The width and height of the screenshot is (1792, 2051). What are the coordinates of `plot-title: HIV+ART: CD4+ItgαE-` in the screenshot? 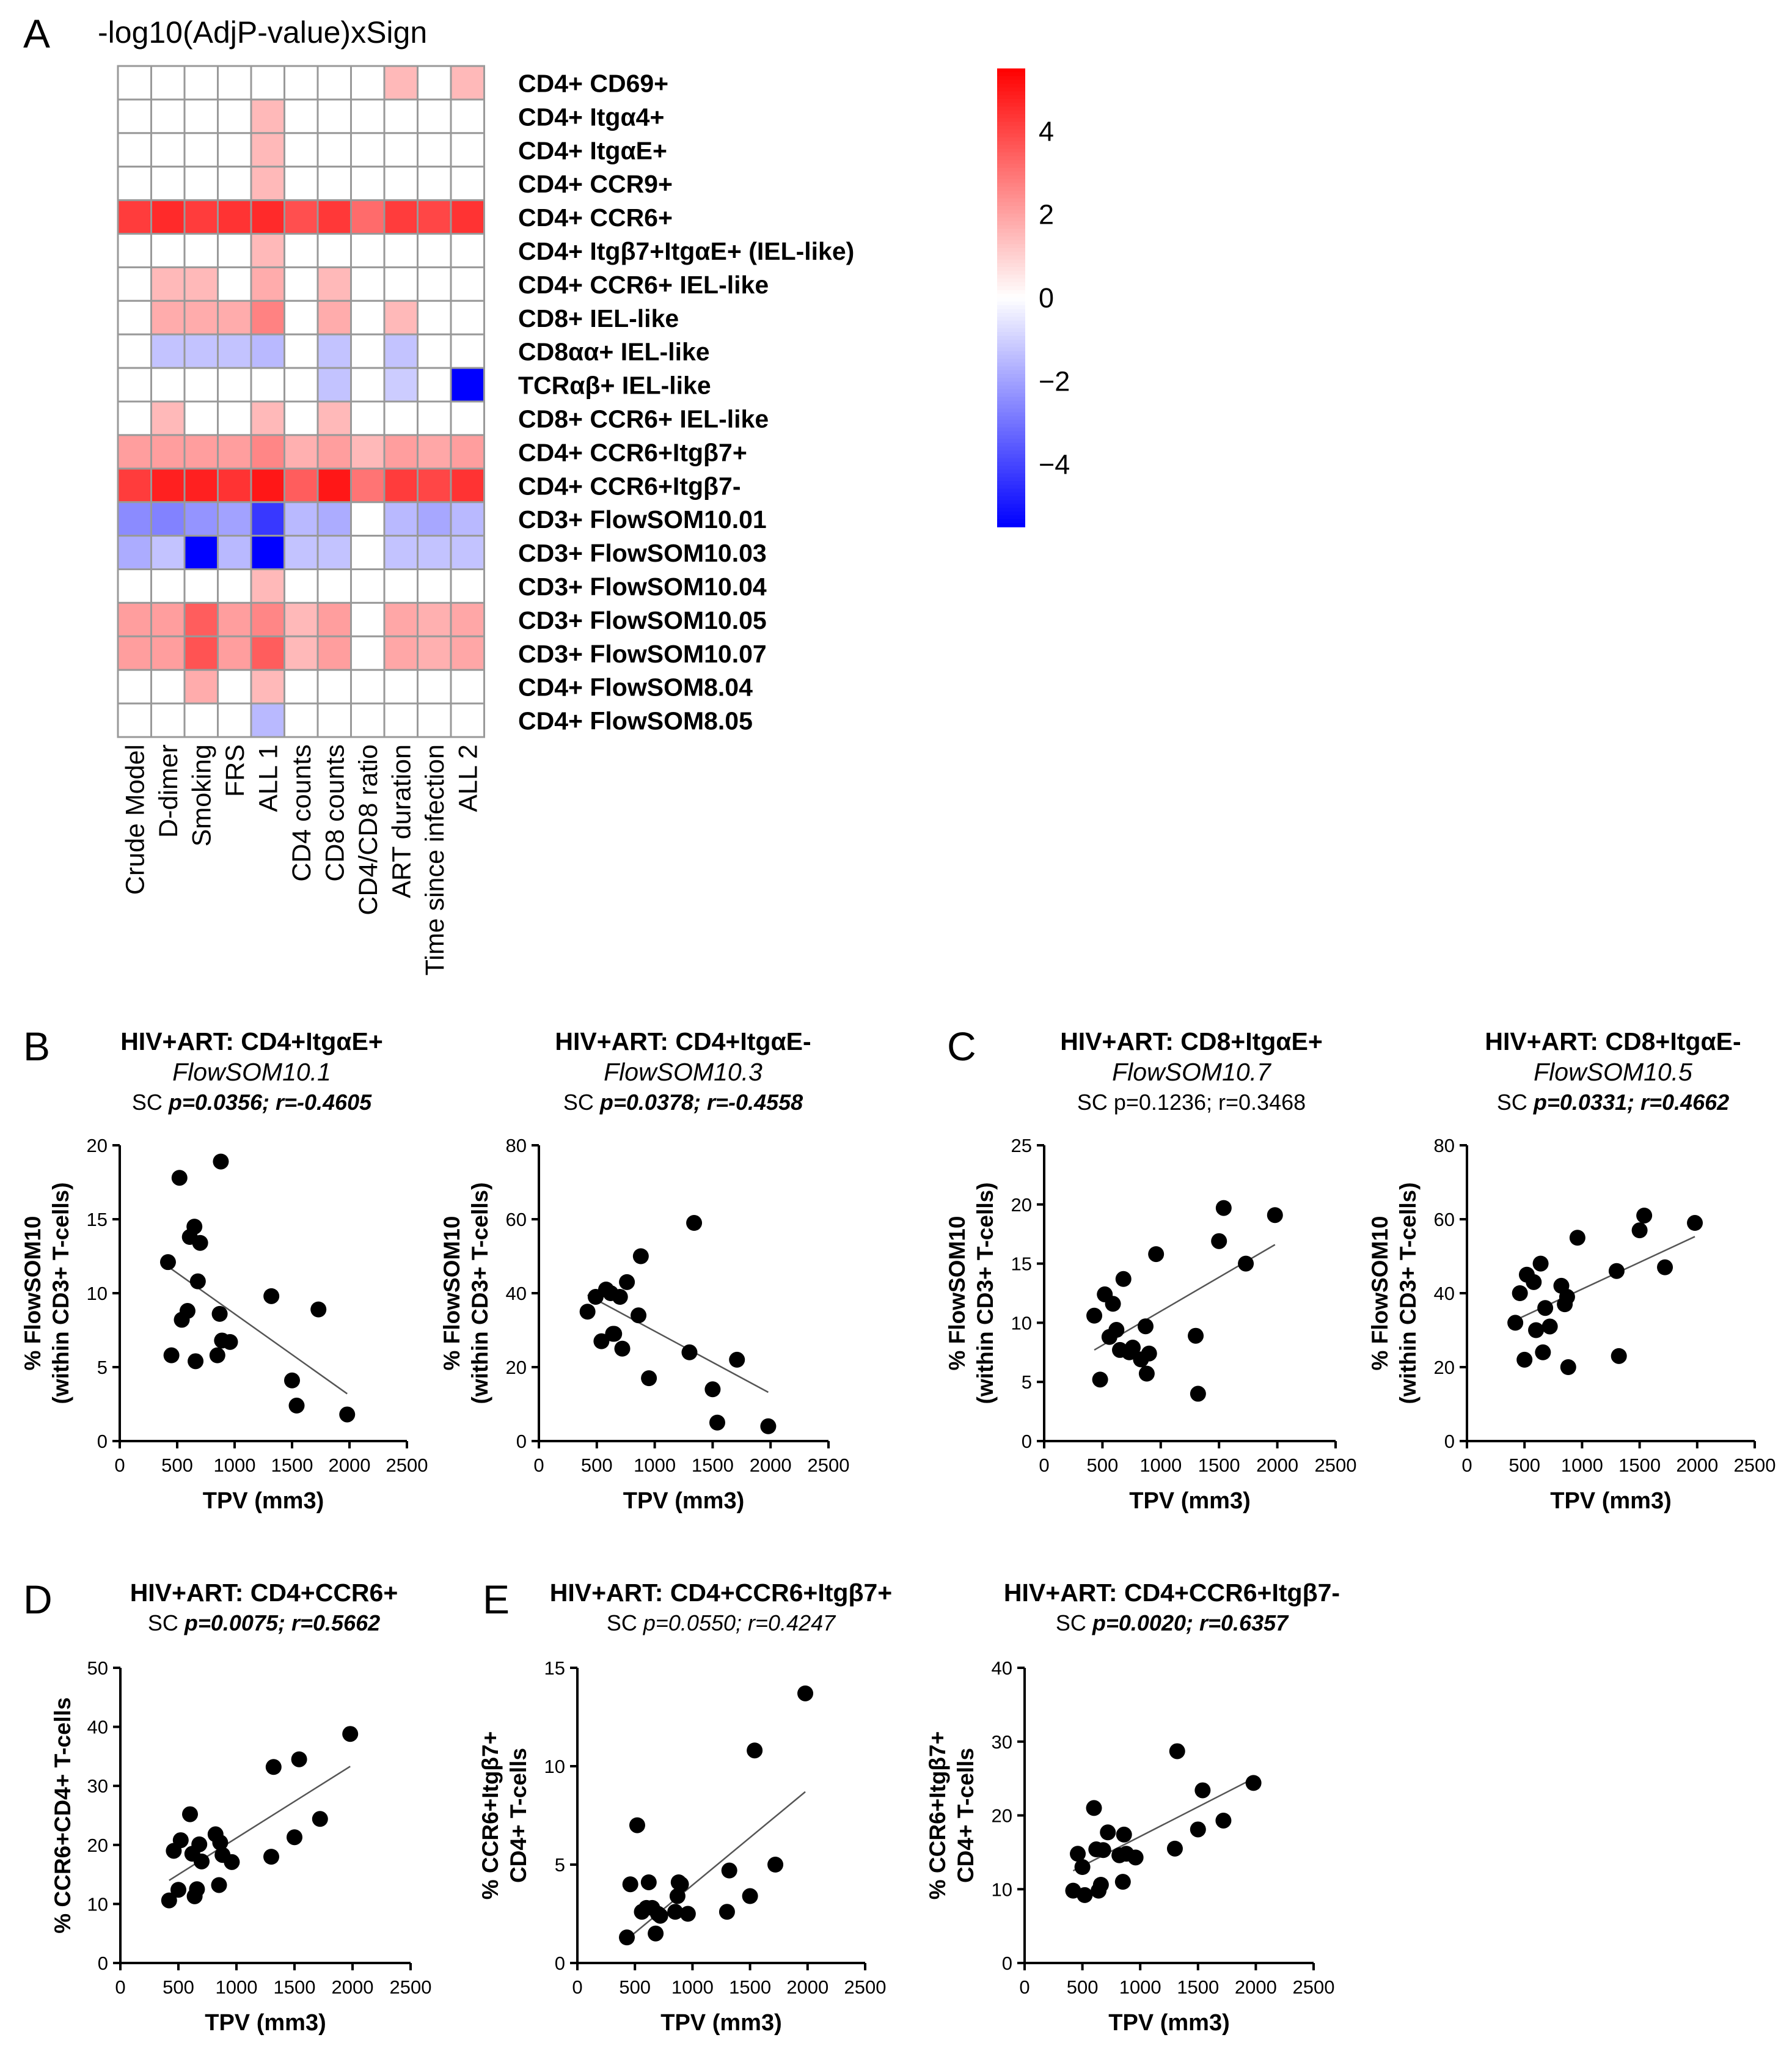 It's located at (683, 1041).